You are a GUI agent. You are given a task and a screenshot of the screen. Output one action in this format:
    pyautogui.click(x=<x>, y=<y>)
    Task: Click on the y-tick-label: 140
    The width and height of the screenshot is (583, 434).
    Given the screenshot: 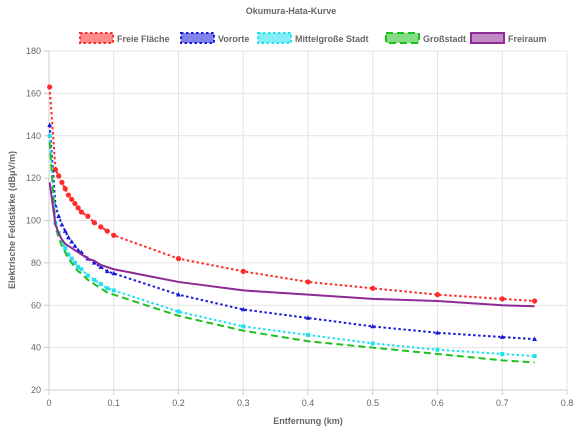 What is the action you would take?
    pyautogui.click(x=33, y=136)
    